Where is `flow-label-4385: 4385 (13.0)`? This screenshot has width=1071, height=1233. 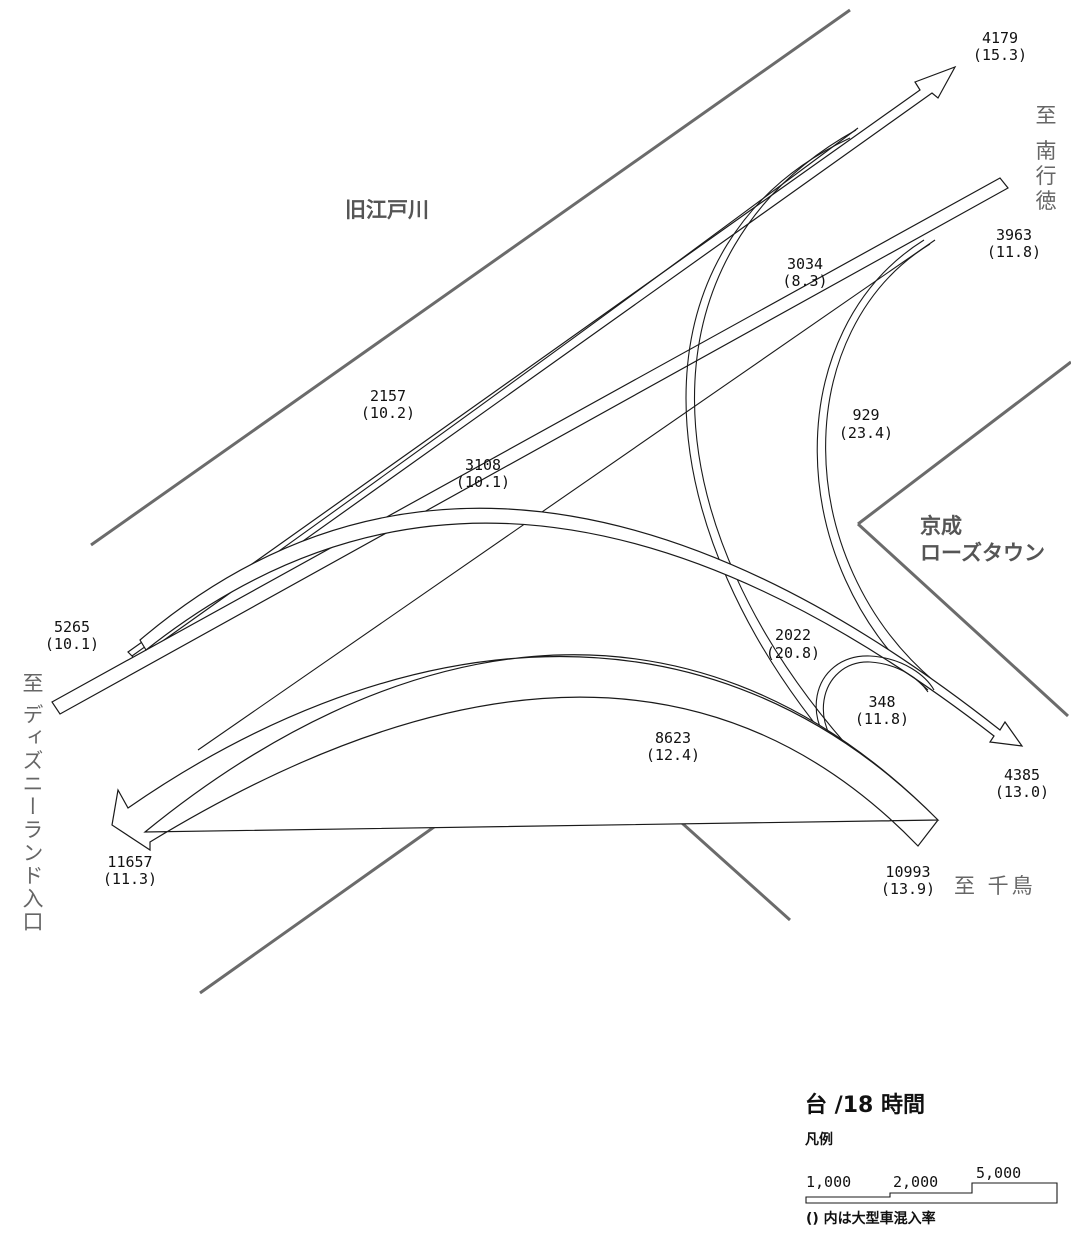 flow-label-4385: 4385 (13.0) is located at coordinates (1022, 783).